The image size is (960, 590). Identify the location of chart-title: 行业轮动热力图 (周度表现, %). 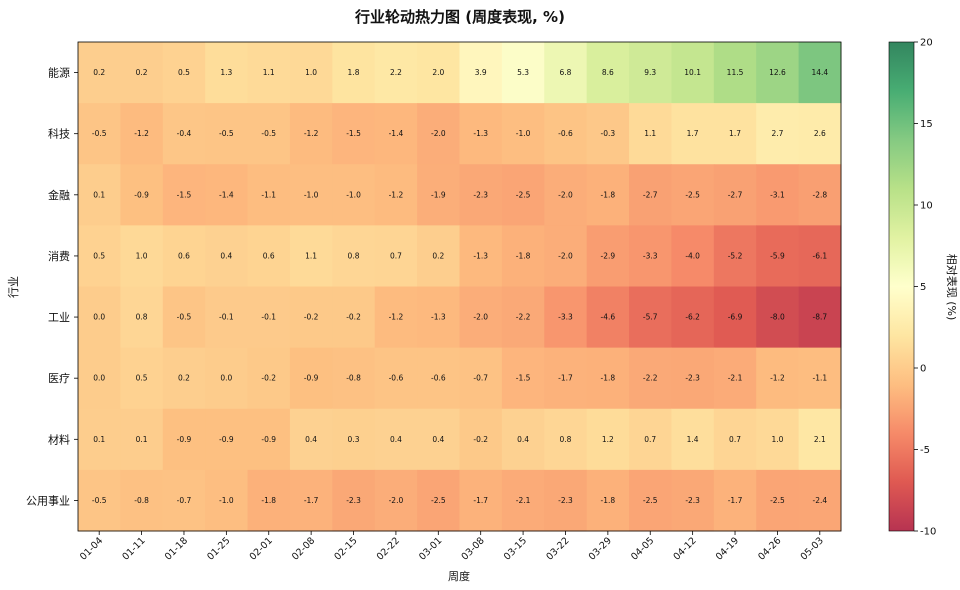
(459, 17).